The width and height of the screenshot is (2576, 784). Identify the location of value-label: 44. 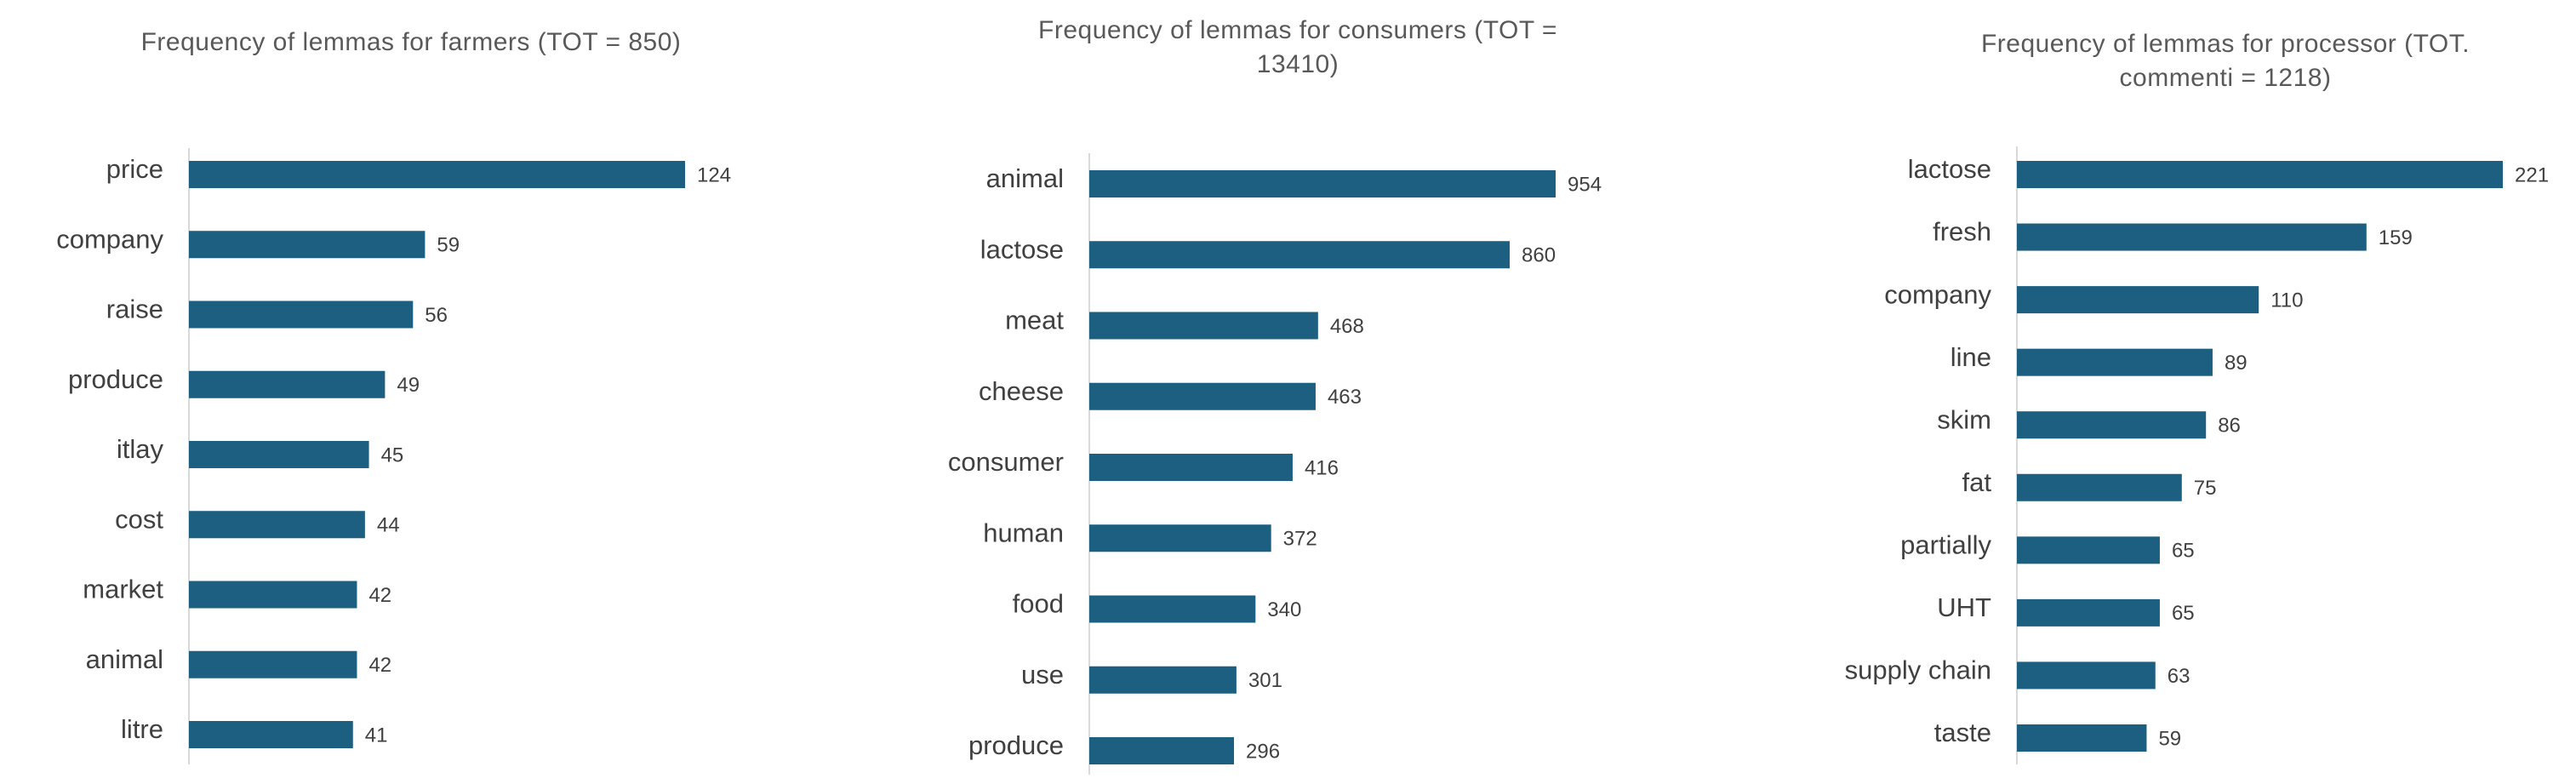
(388, 526).